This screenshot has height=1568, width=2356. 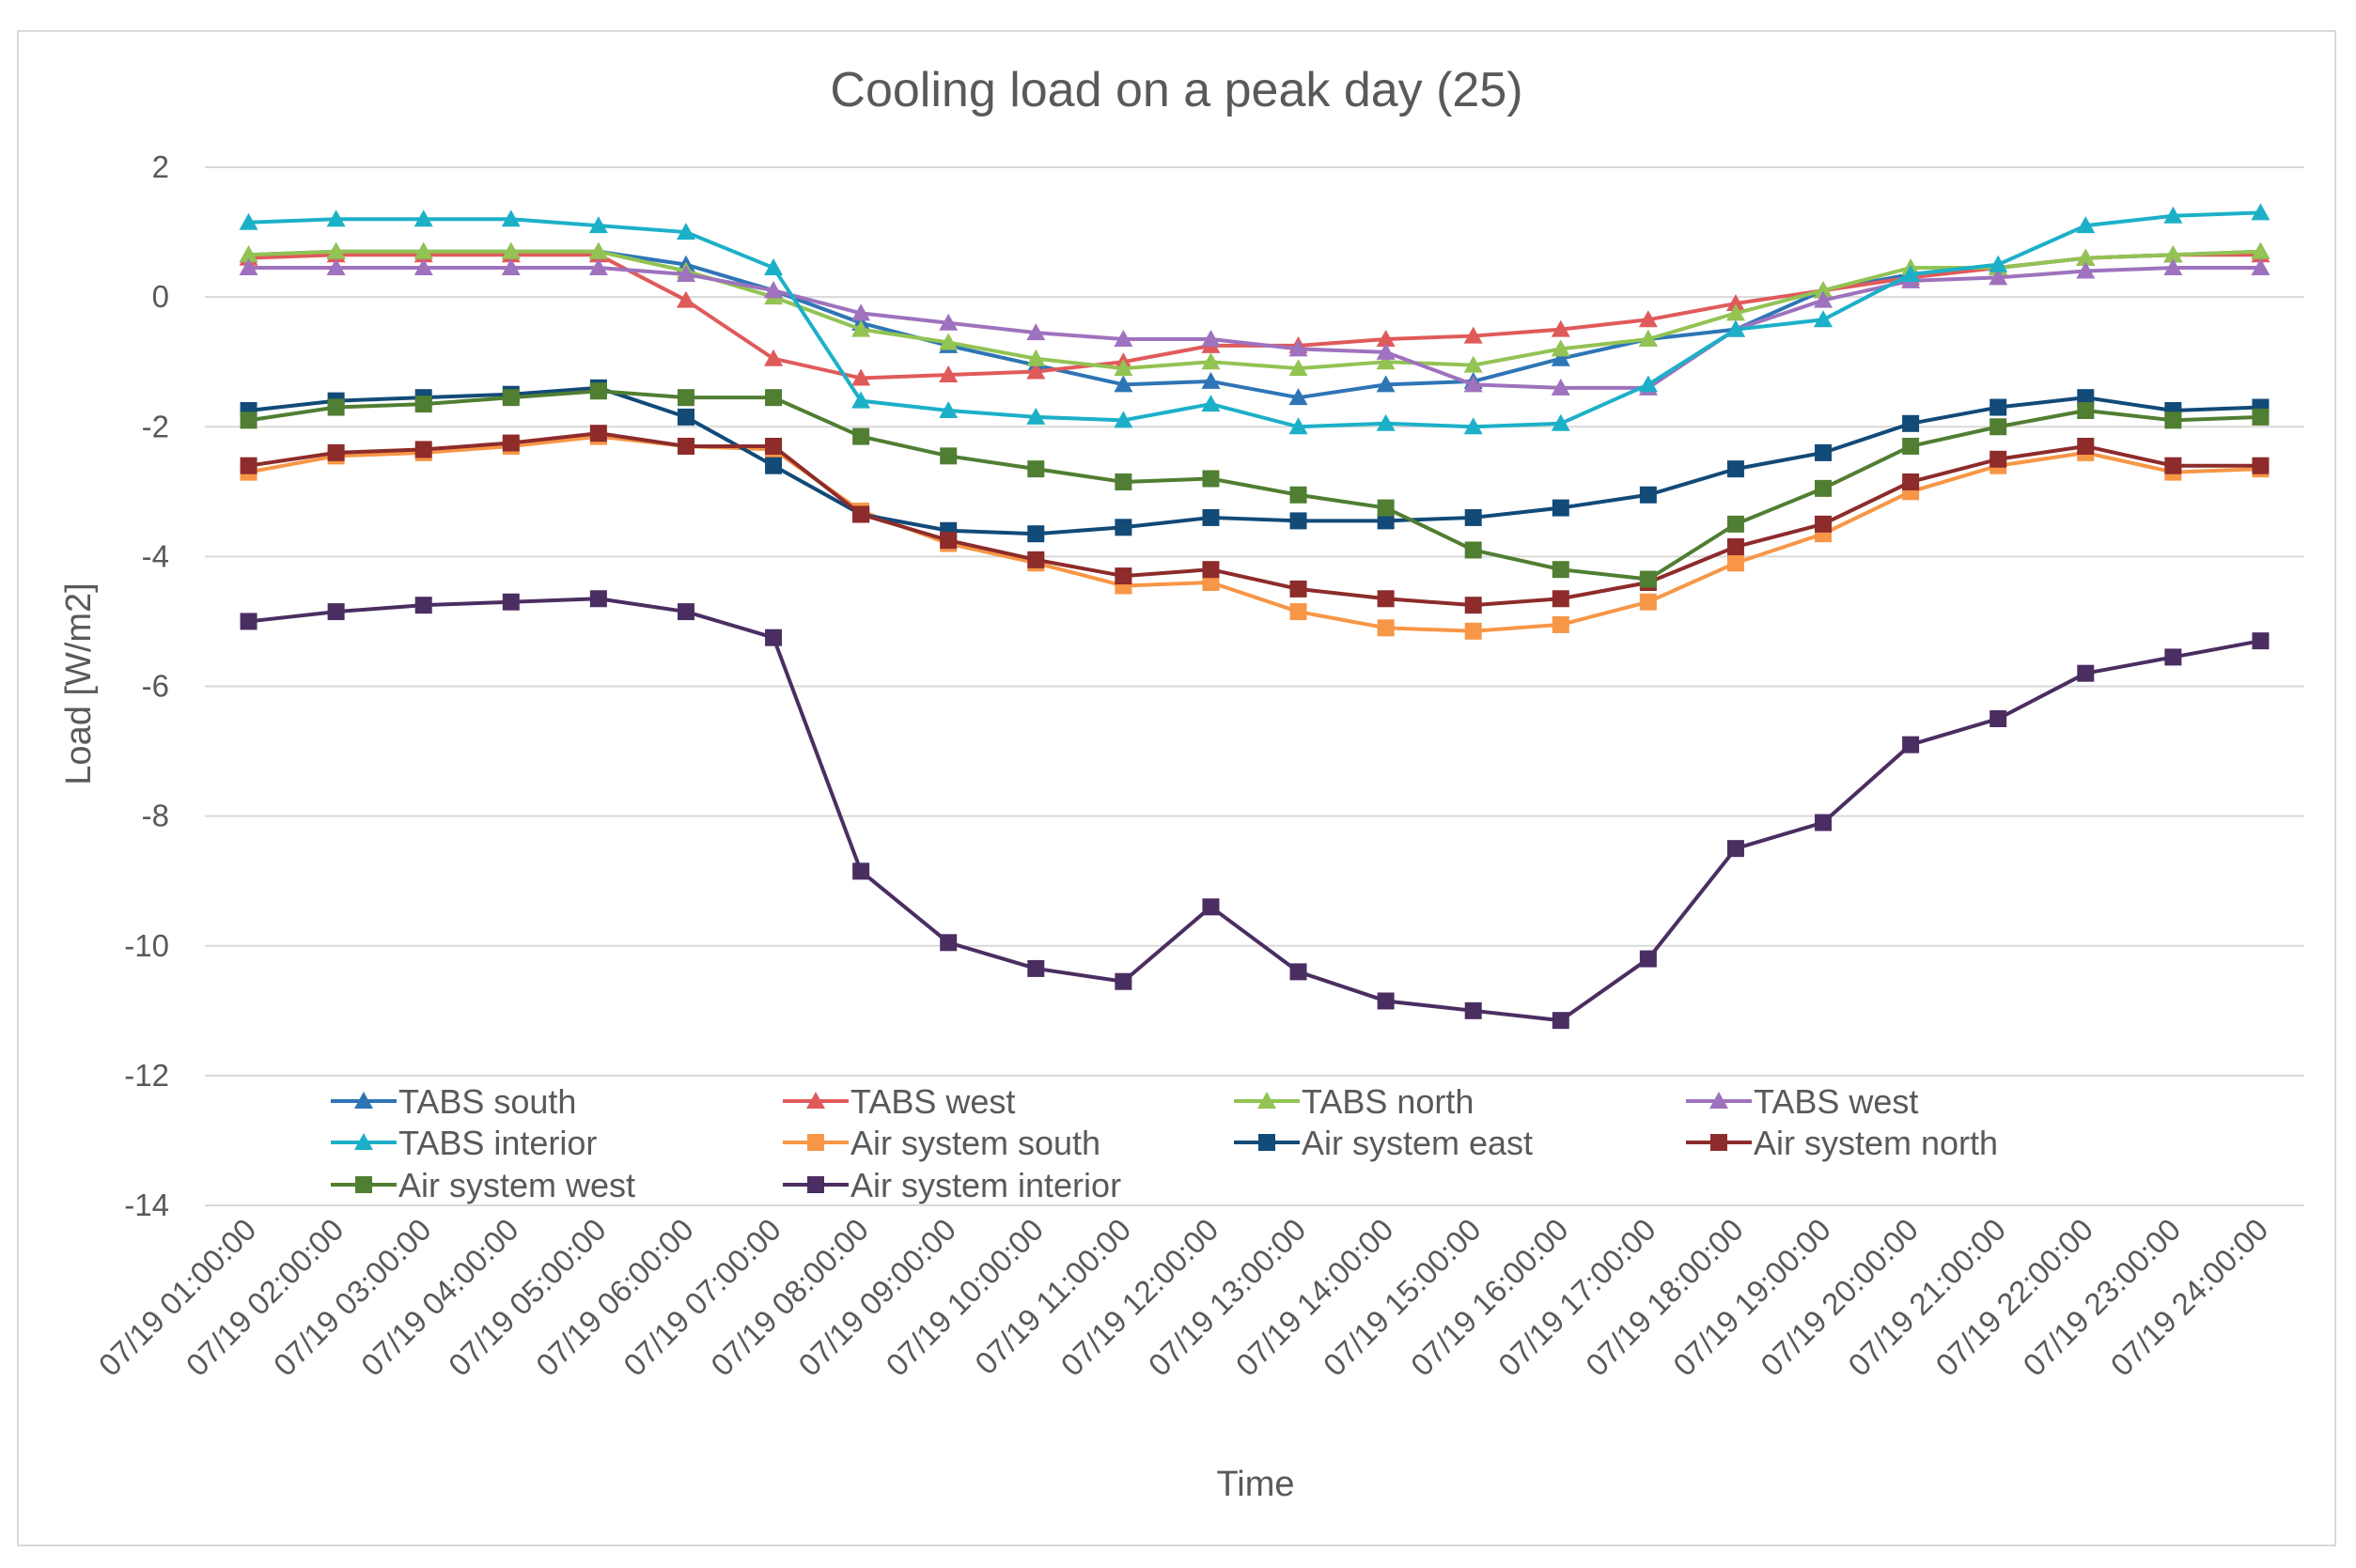 I want to click on x-tick-label: 07/19 06:00:00, so click(x=614, y=1297).